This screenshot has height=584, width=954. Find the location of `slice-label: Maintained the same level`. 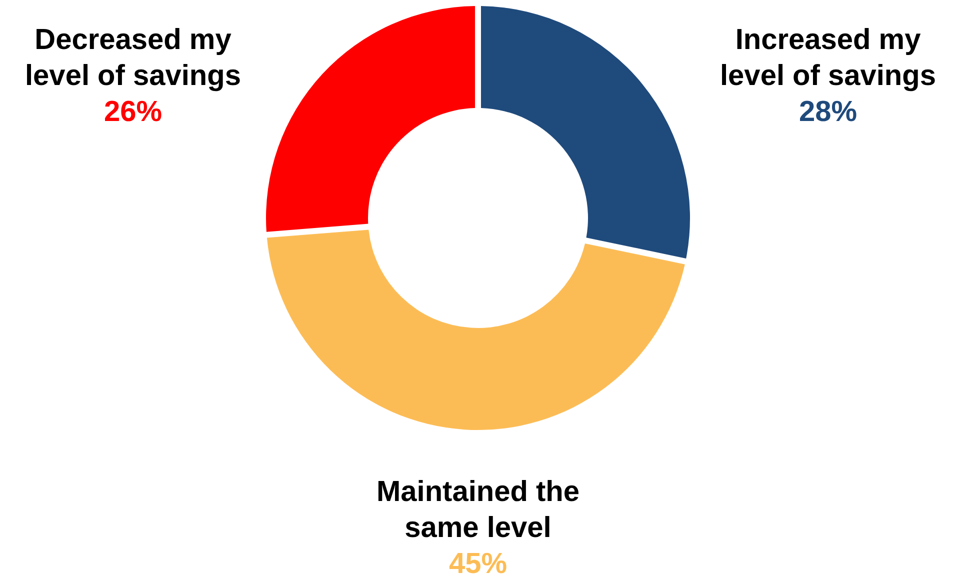

slice-label: Maintained the same level is located at coordinates (478, 510).